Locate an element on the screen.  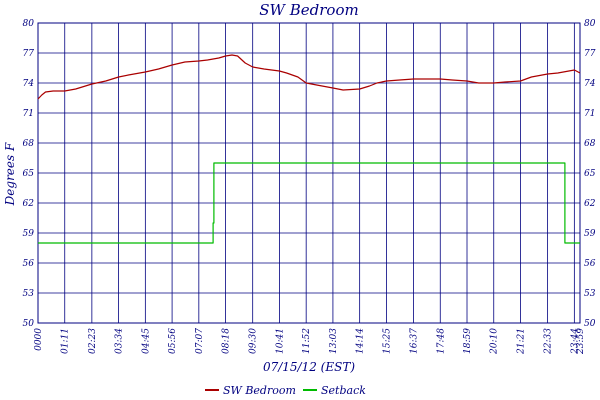
y-tick-label: 56 is located at coordinates (29, 264).